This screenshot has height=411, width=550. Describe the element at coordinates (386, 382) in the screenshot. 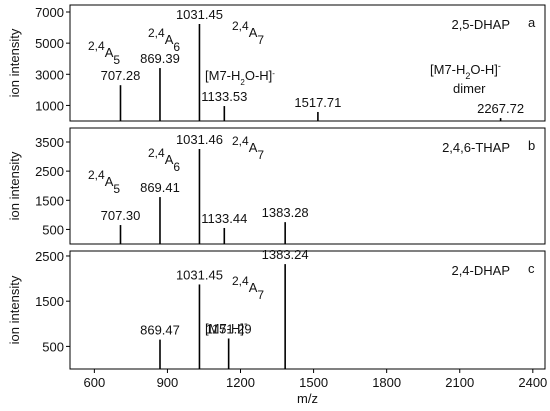

I see `x-tick-label: 1800` at that location.